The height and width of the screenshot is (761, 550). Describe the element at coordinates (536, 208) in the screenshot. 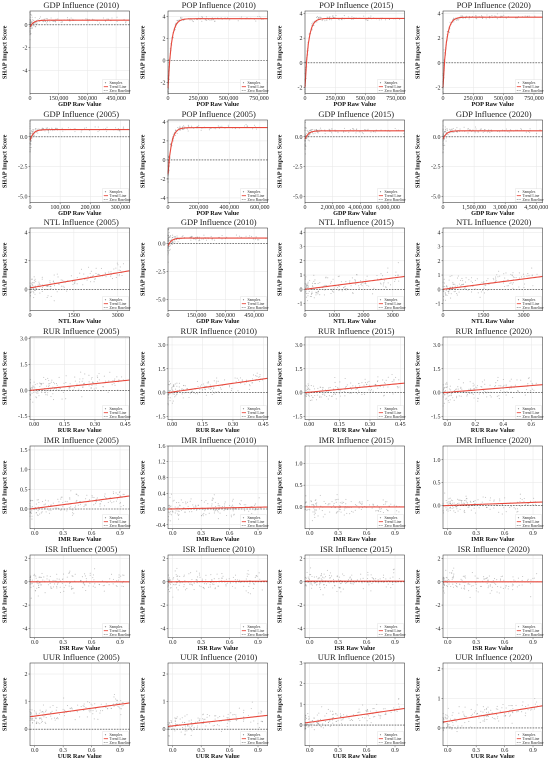

I see `x-tick-label: 4,500,000` at that location.